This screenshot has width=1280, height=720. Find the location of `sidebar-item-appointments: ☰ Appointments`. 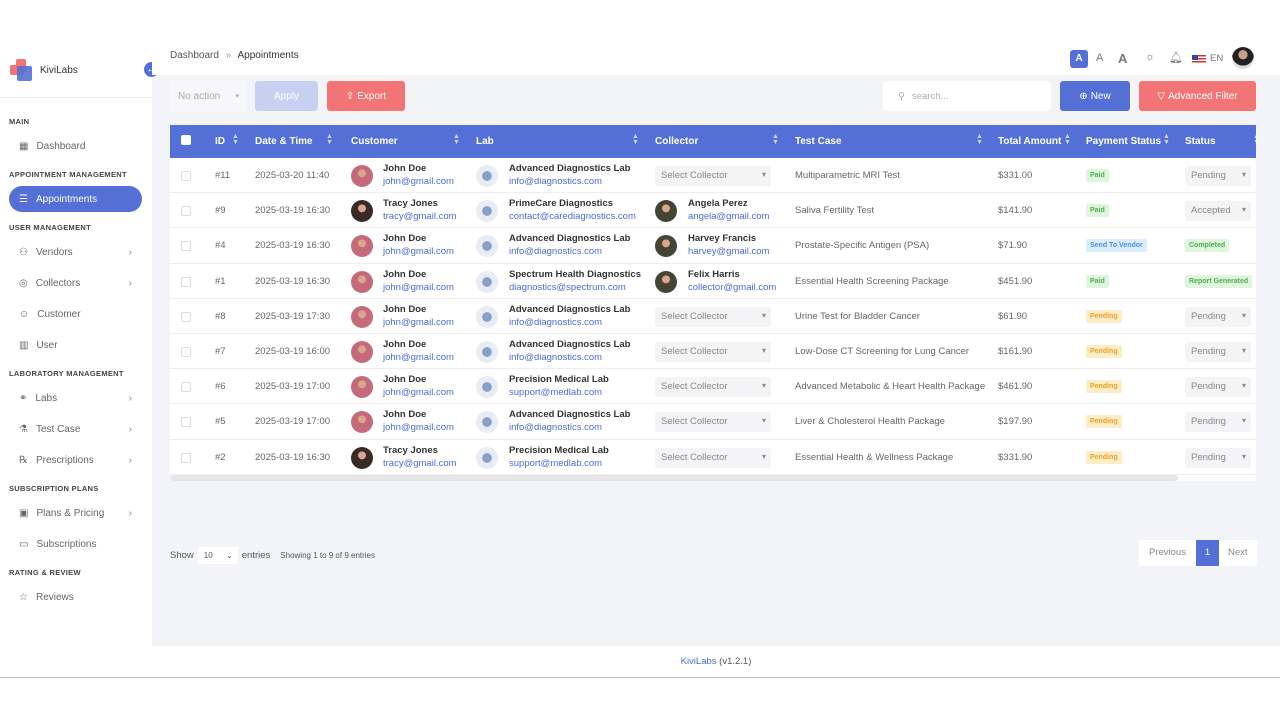

sidebar-item-appointments: ☰ Appointments is located at coordinates (75, 199).